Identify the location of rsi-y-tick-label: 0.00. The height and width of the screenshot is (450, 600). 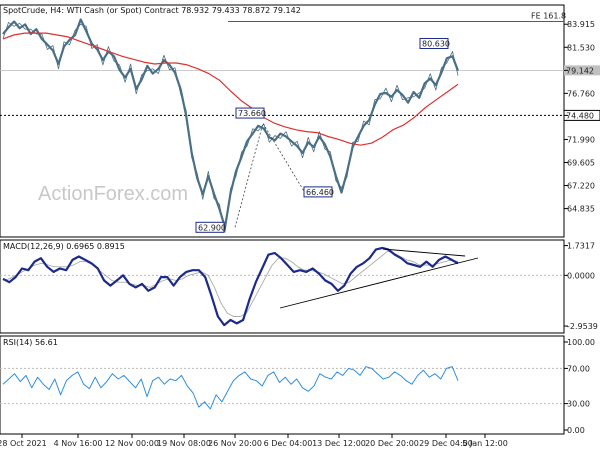
(576, 430).